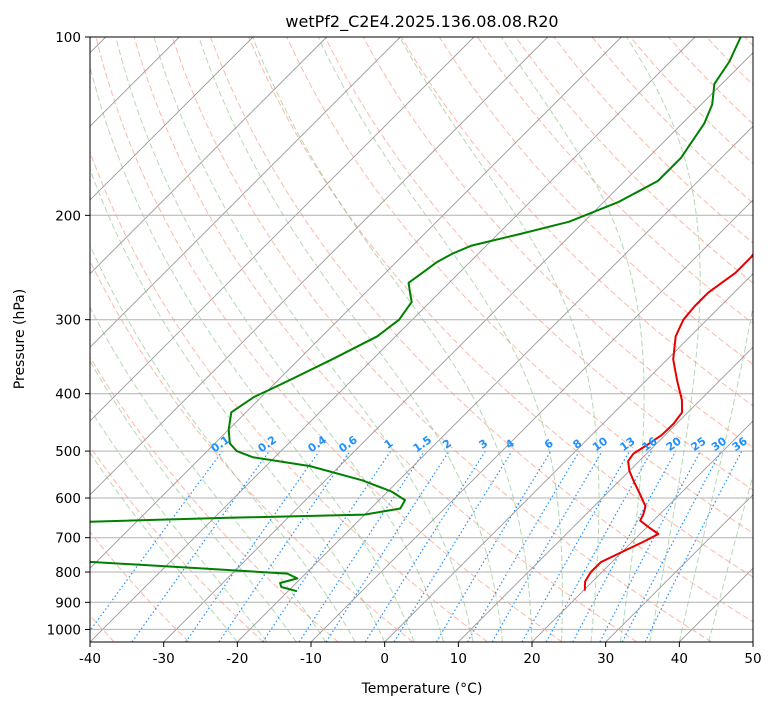 The width and height of the screenshot is (775, 708). I want to click on y-tick-label: 400, so click(68, 395).